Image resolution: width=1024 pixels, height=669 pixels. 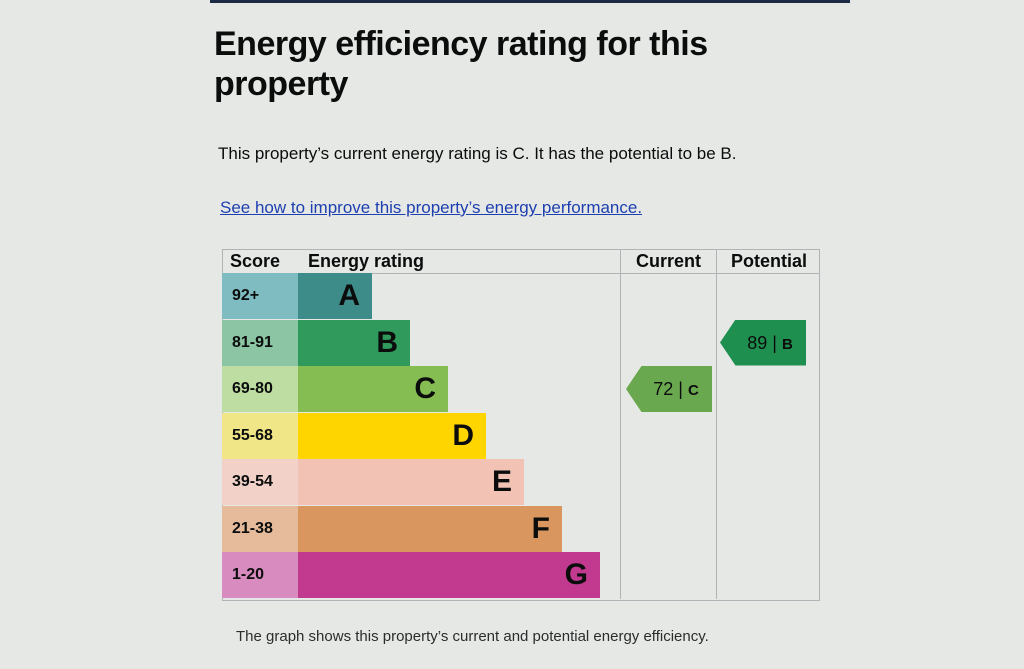 I want to click on current-column-divider, so click(x=620, y=424).